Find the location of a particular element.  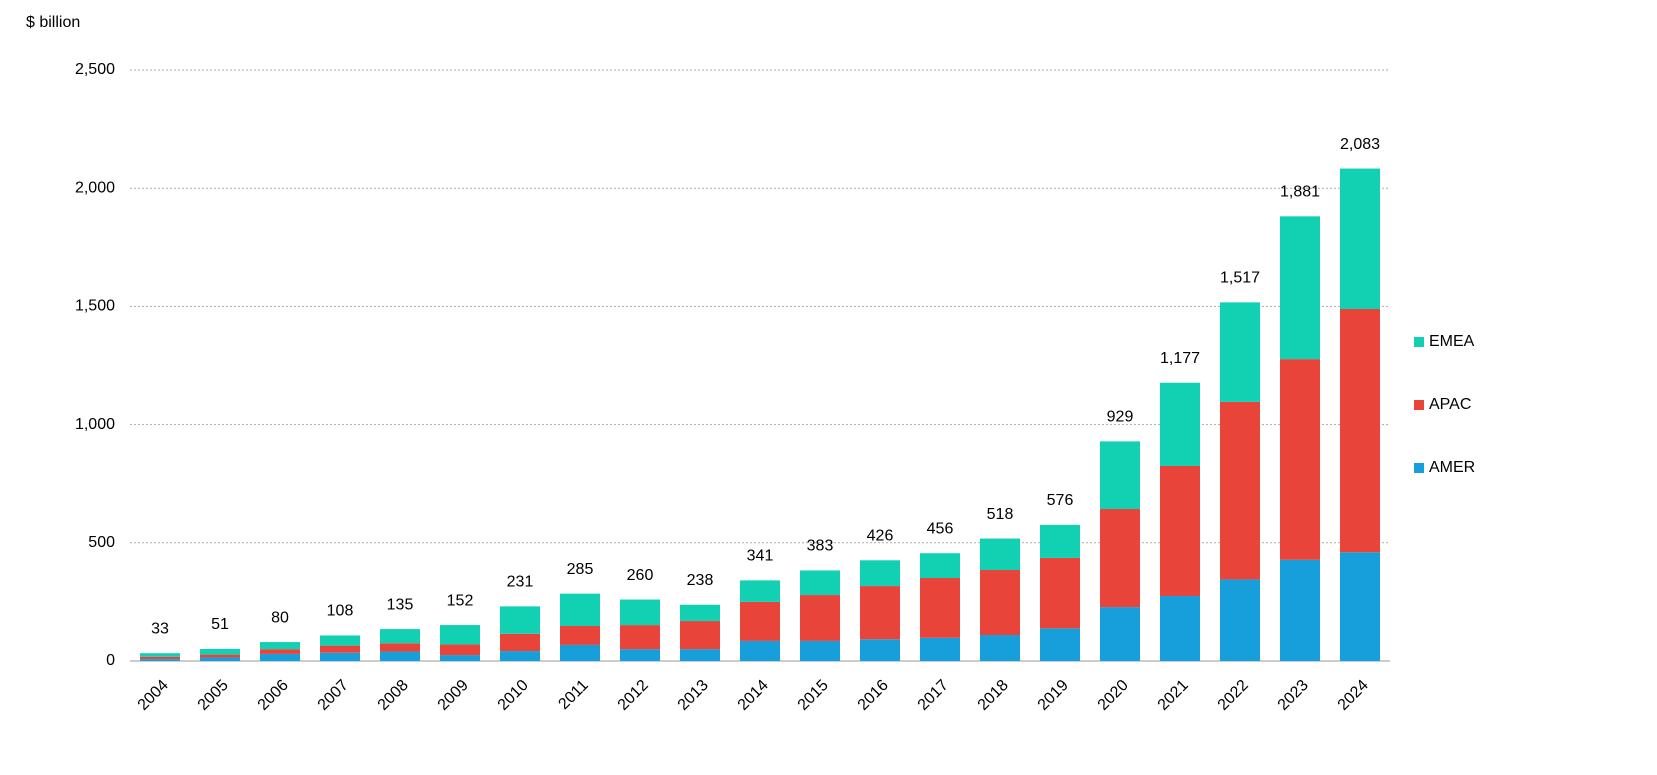

x-tick-label: 2024 is located at coordinates (1353, 695).